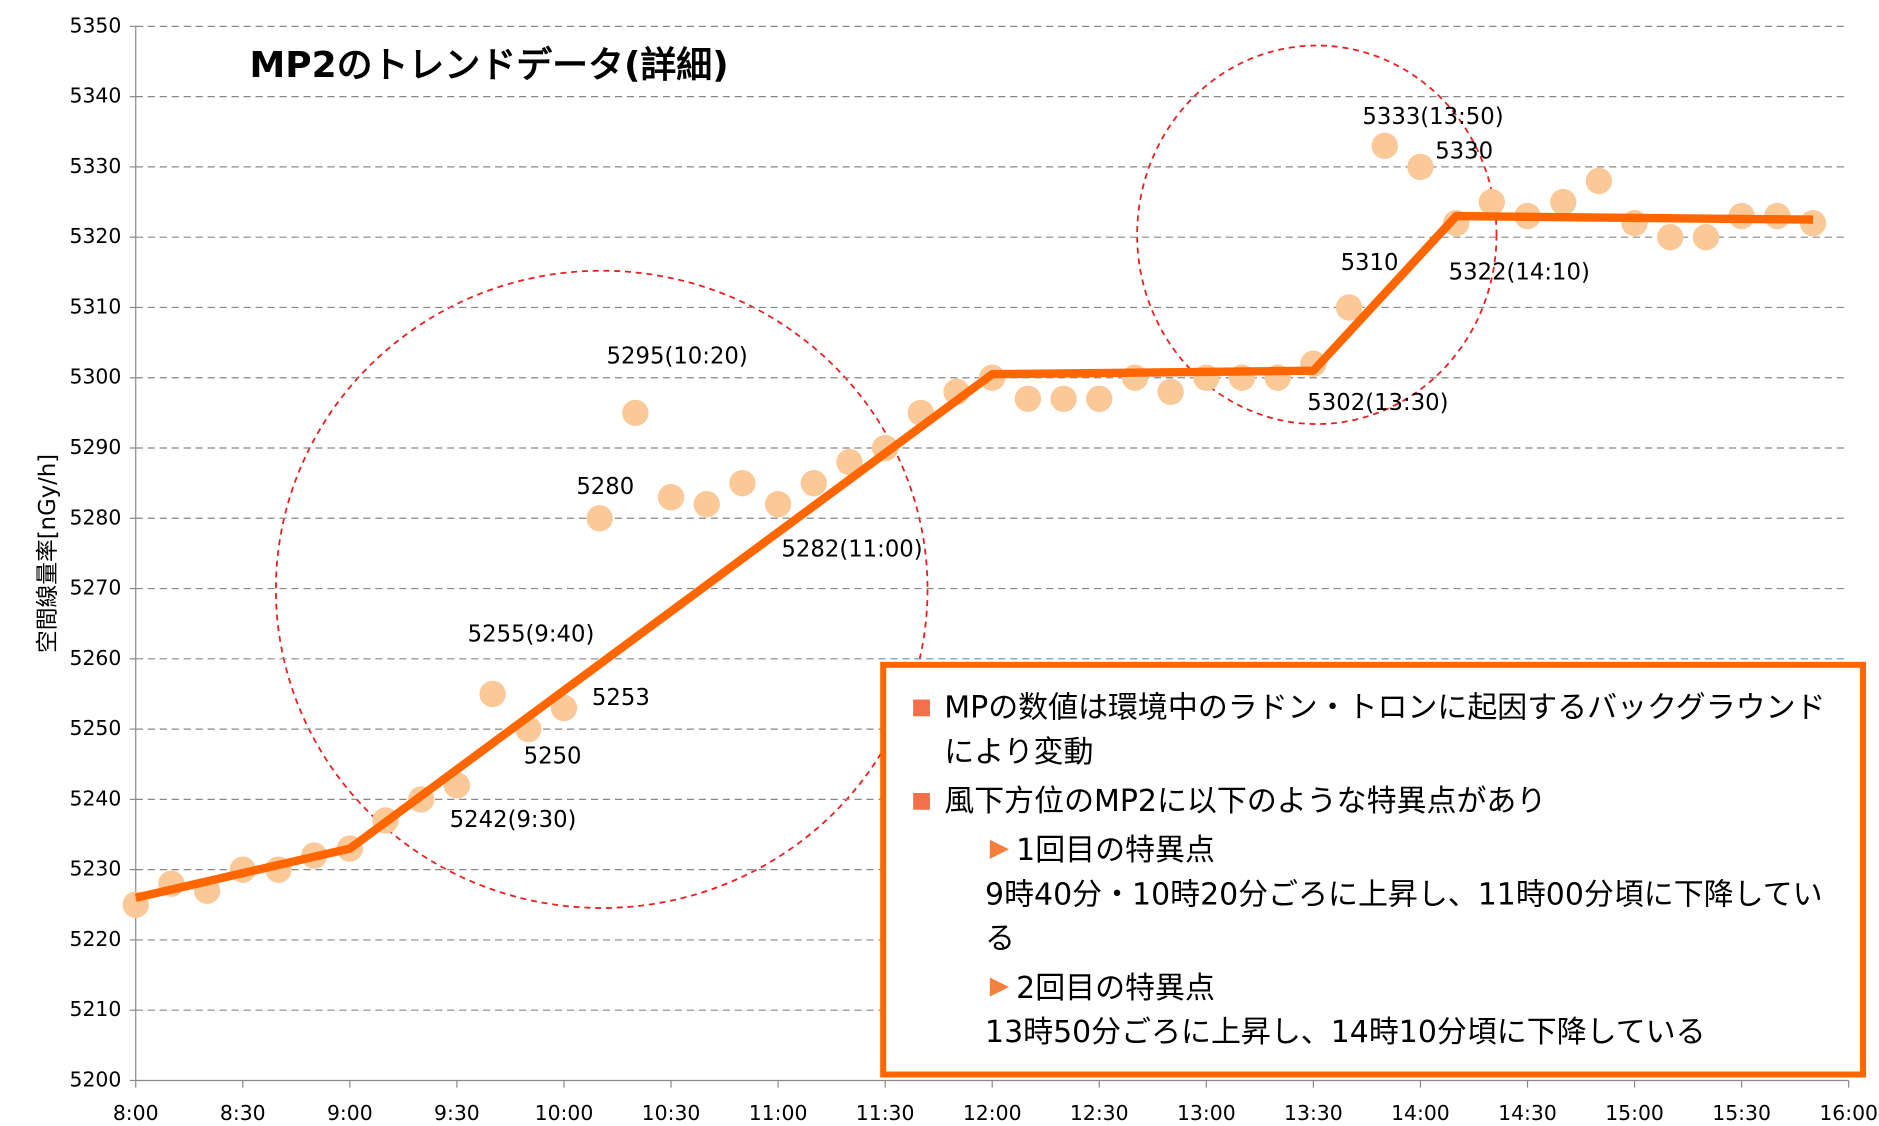  Describe the element at coordinates (96, 939) in the screenshot. I see `y-tick-label: 5220` at that location.